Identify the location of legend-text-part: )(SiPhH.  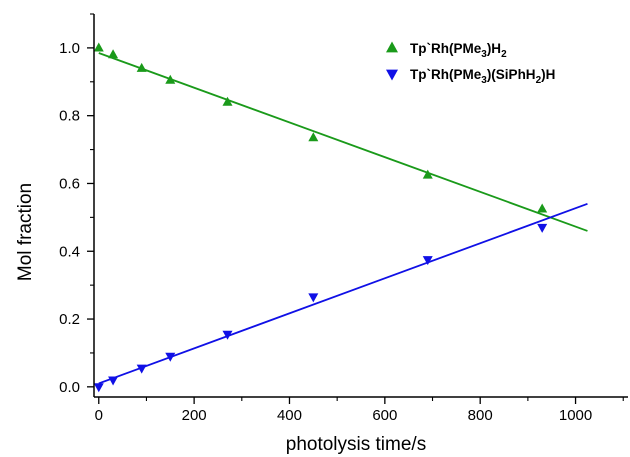
(511, 74).